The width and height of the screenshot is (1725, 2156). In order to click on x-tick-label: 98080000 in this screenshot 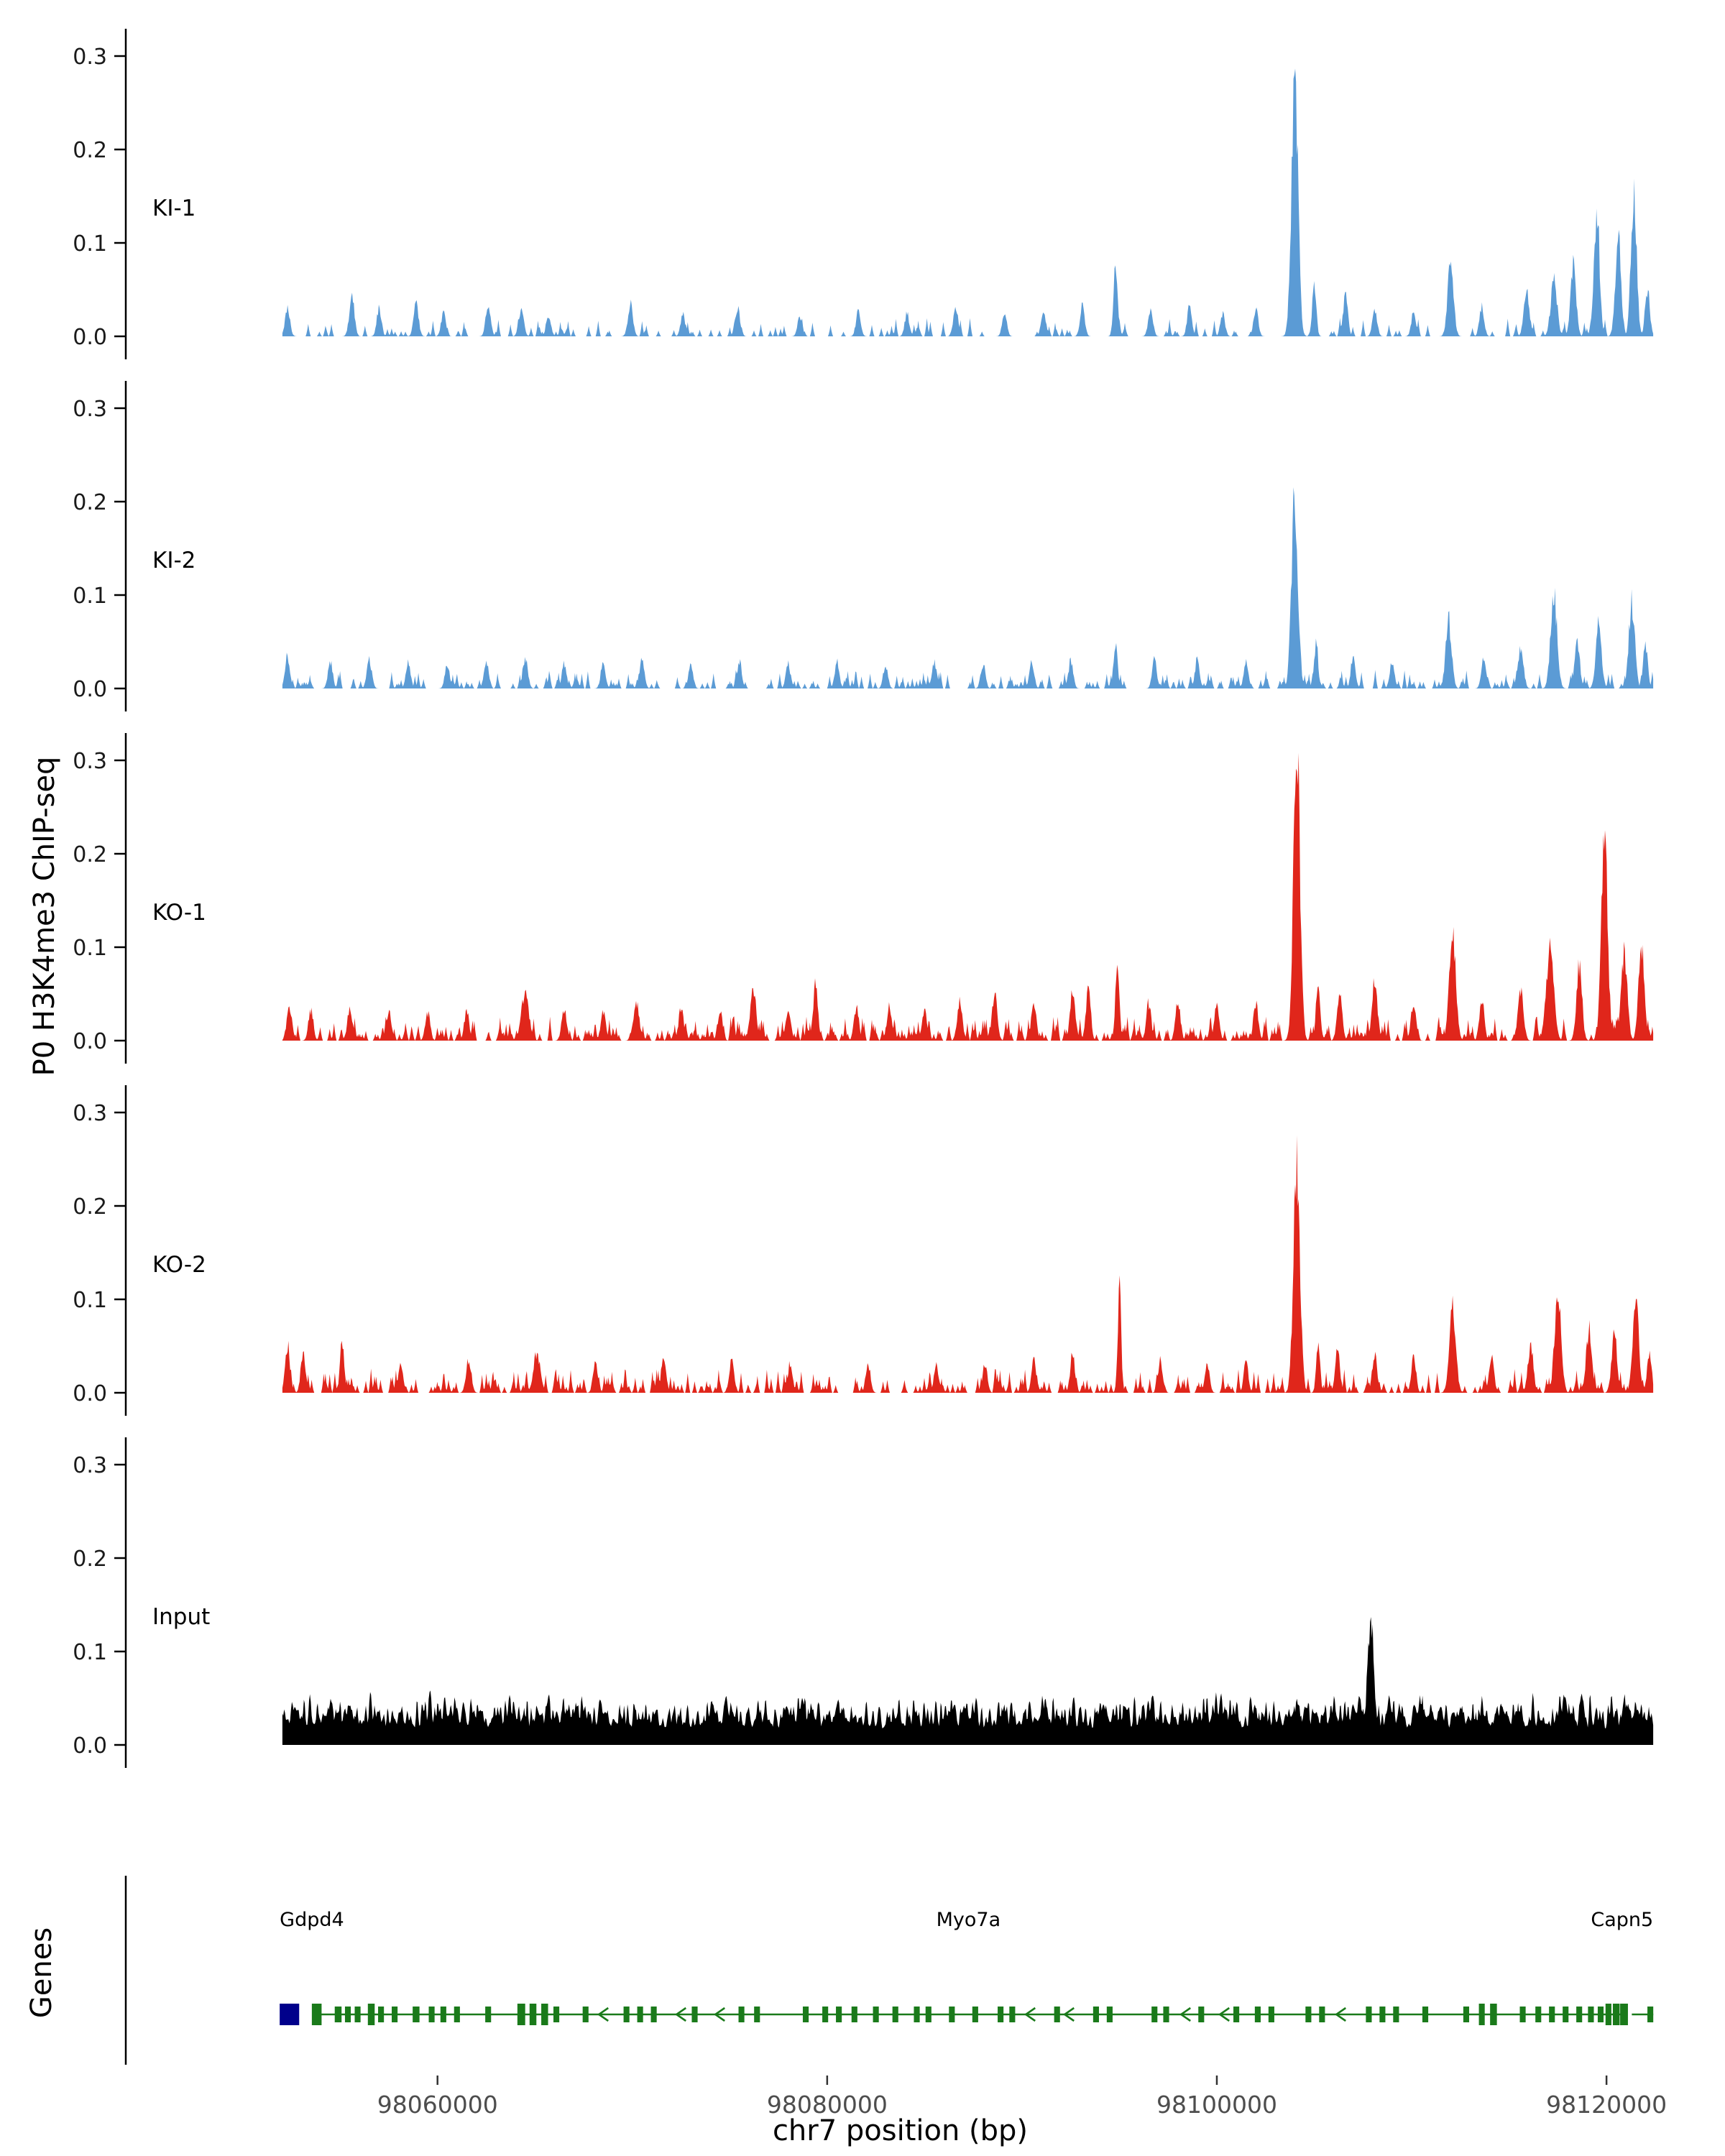, I will do `click(827, 2105)`.